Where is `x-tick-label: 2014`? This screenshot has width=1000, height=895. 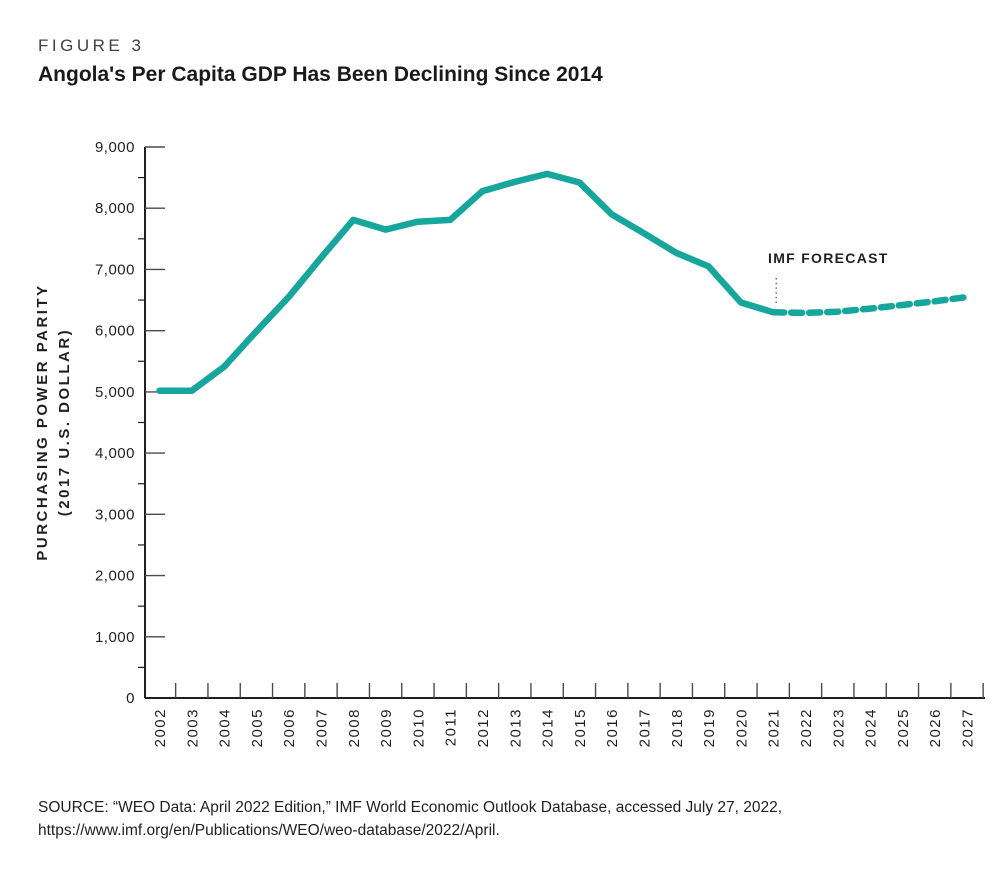
x-tick-label: 2014 is located at coordinates (548, 727).